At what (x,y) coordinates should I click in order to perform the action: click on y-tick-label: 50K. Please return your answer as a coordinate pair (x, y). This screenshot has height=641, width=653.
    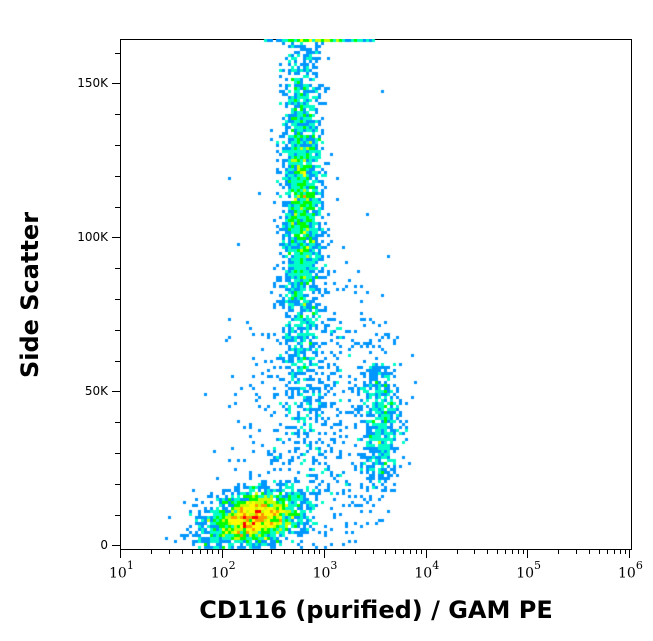
    Looking at the image, I should click on (96, 391).